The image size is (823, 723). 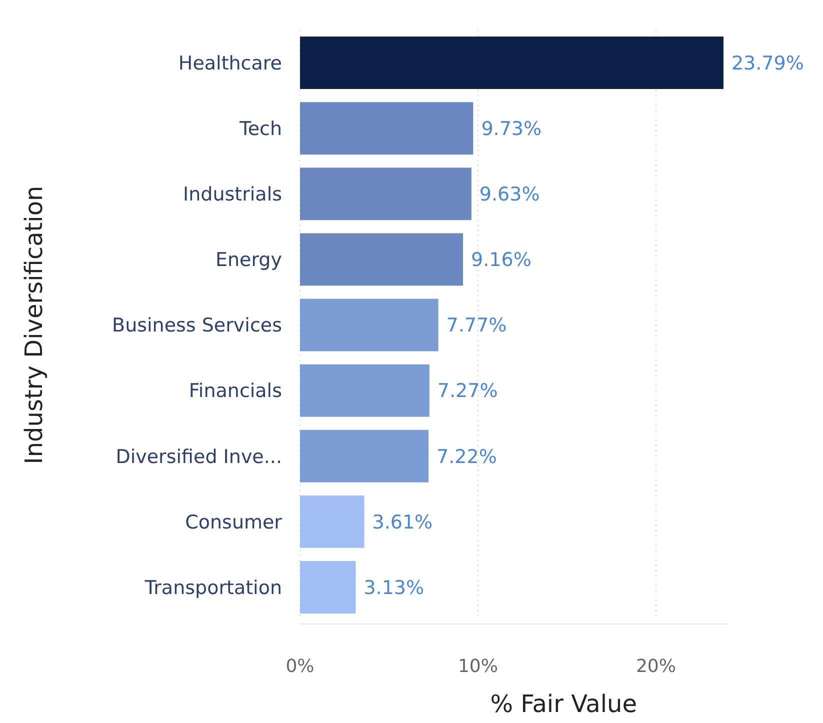 What do you see at coordinates (230, 63) in the screenshot?
I see `y-tick-label: Healthcare` at bounding box center [230, 63].